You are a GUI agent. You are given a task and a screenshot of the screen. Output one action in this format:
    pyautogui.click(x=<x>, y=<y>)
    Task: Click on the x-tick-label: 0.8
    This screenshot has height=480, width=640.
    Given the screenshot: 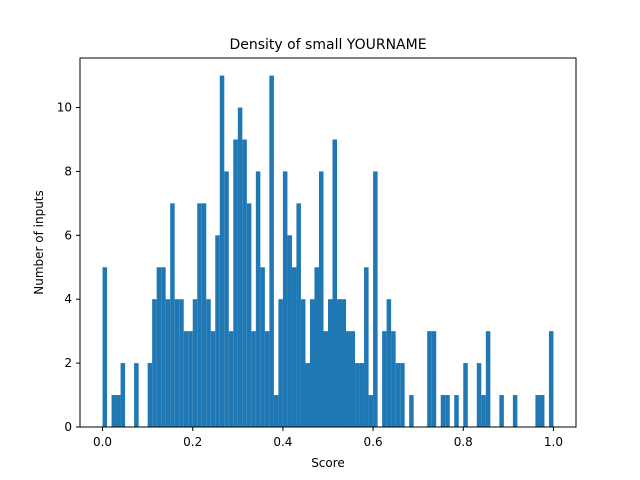 What is the action you would take?
    pyautogui.click(x=463, y=442)
    